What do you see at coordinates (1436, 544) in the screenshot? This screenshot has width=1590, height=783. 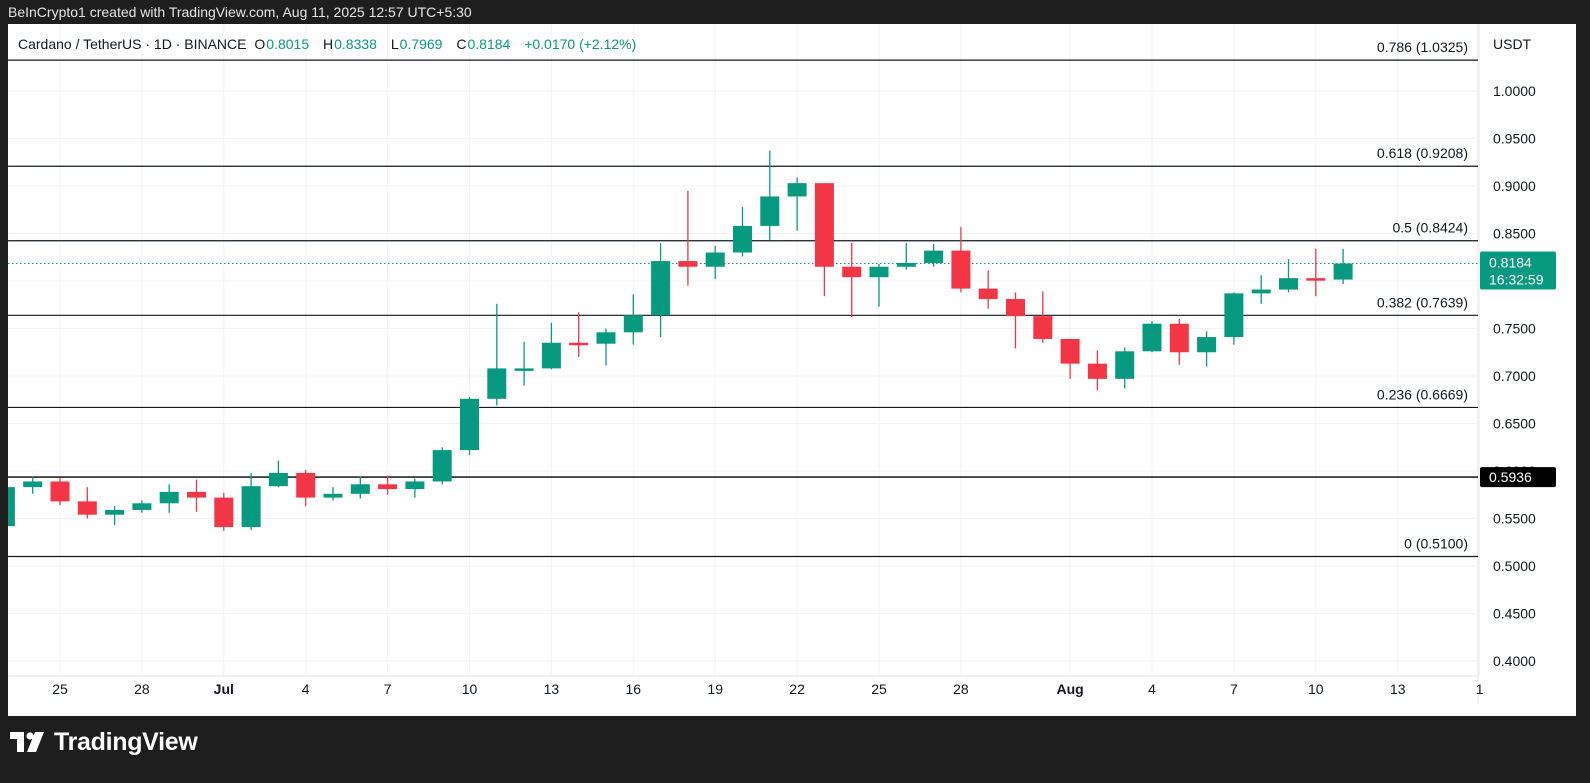 I see `fib-level-label: 0 (0.5100)` at bounding box center [1436, 544].